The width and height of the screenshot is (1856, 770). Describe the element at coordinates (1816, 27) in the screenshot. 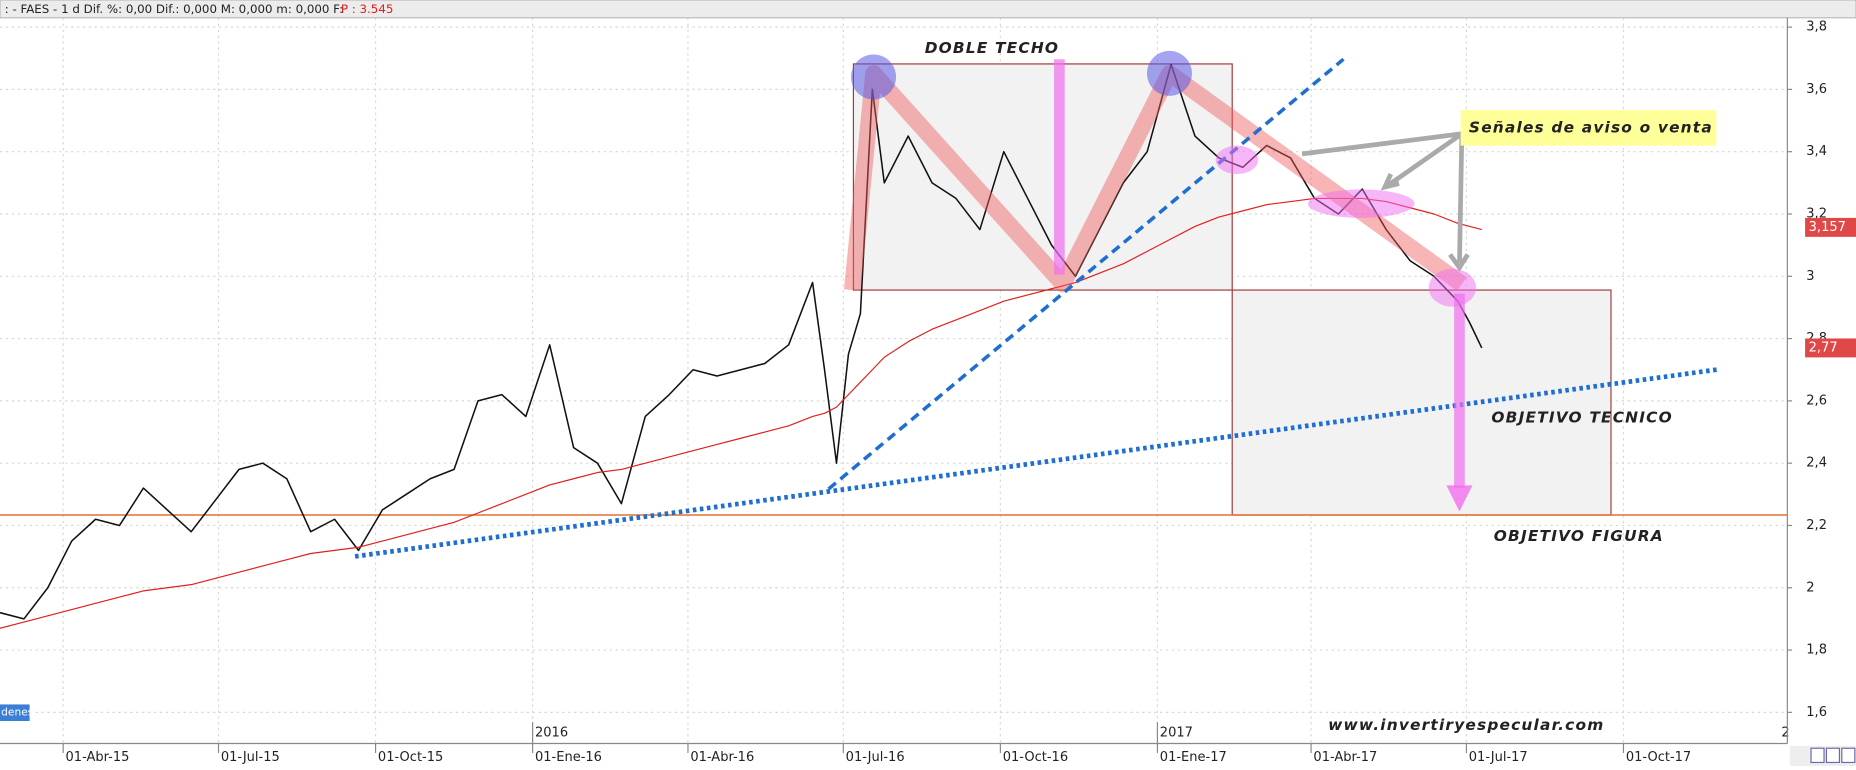

I see `y-tick-label: 3,8` at that location.